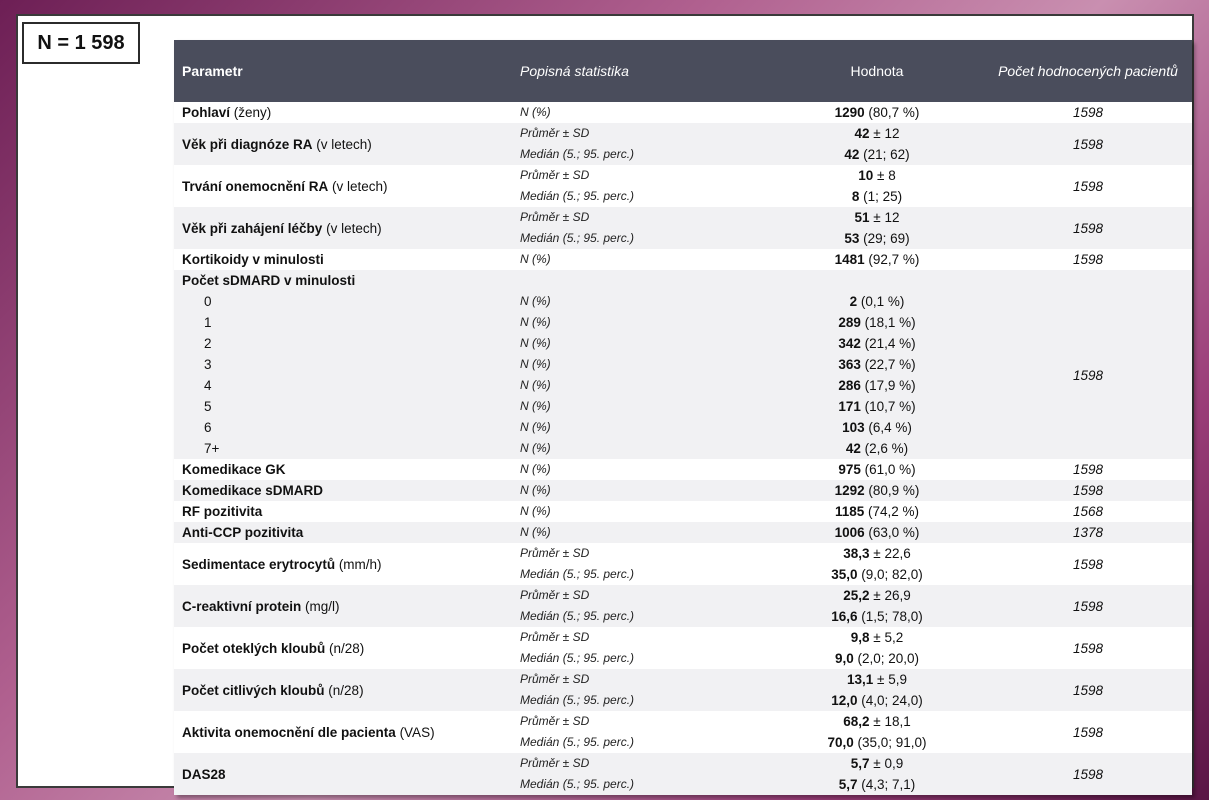  What do you see at coordinates (247, 144) in the screenshot?
I see `parameter-name: Věk při diagnóze RA` at bounding box center [247, 144].